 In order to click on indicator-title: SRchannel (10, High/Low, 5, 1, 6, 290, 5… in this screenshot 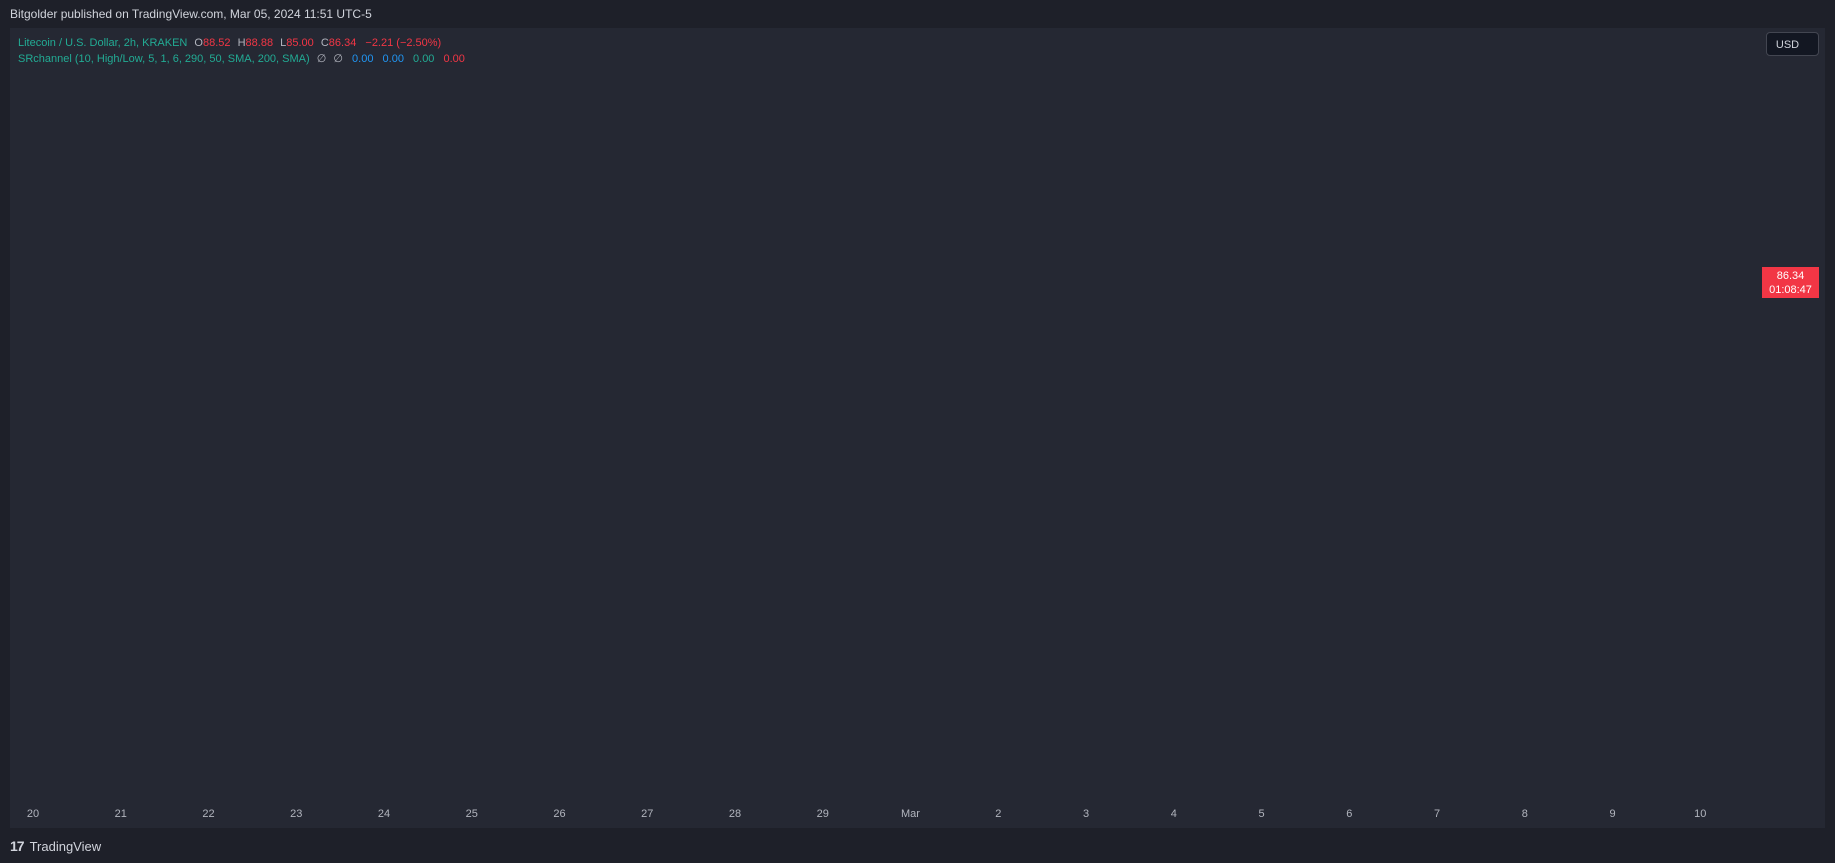, I will do `click(164, 59)`.